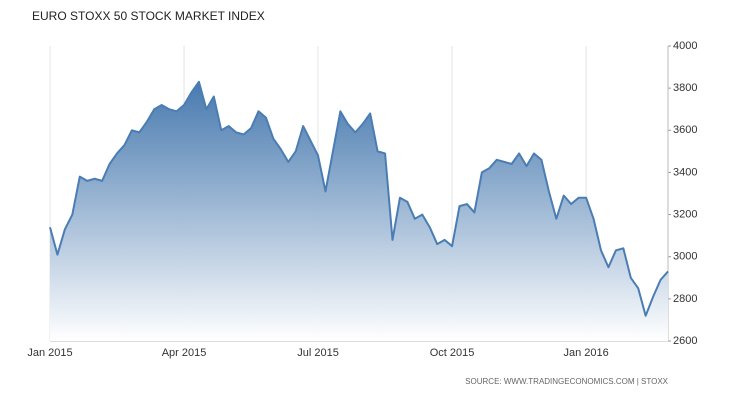  What do you see at coordinates (685, 214) in the screenshot?
I see `y-tick-label: 3200` at bounding box center [685, 214].